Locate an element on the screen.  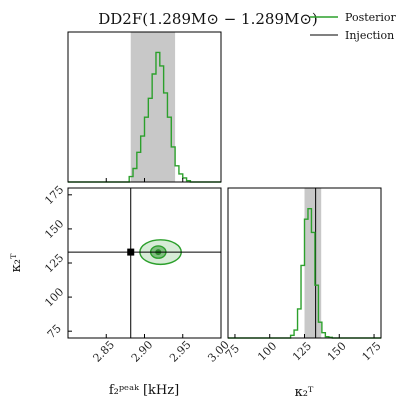
joint-y-tick-label: 100 is located at coordinates (54, 297).